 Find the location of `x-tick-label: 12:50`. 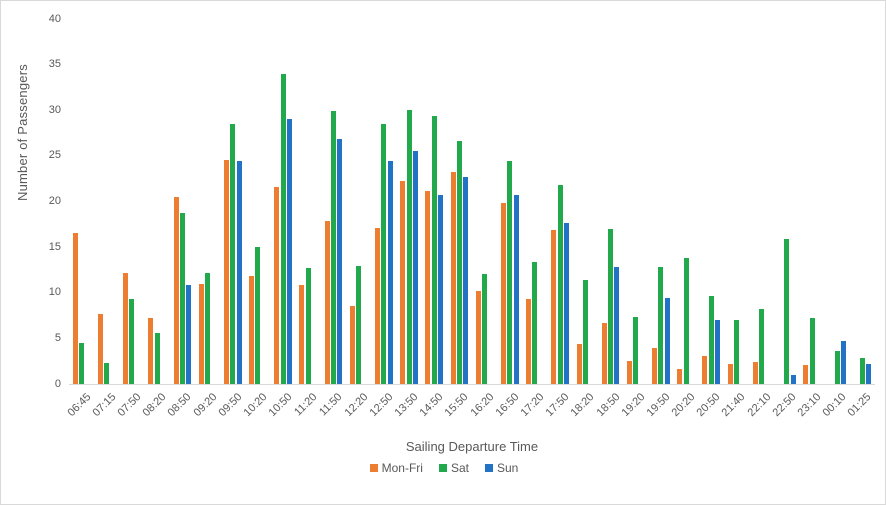

x-tick-label: 12:50 is located at coordinates (381, 405).